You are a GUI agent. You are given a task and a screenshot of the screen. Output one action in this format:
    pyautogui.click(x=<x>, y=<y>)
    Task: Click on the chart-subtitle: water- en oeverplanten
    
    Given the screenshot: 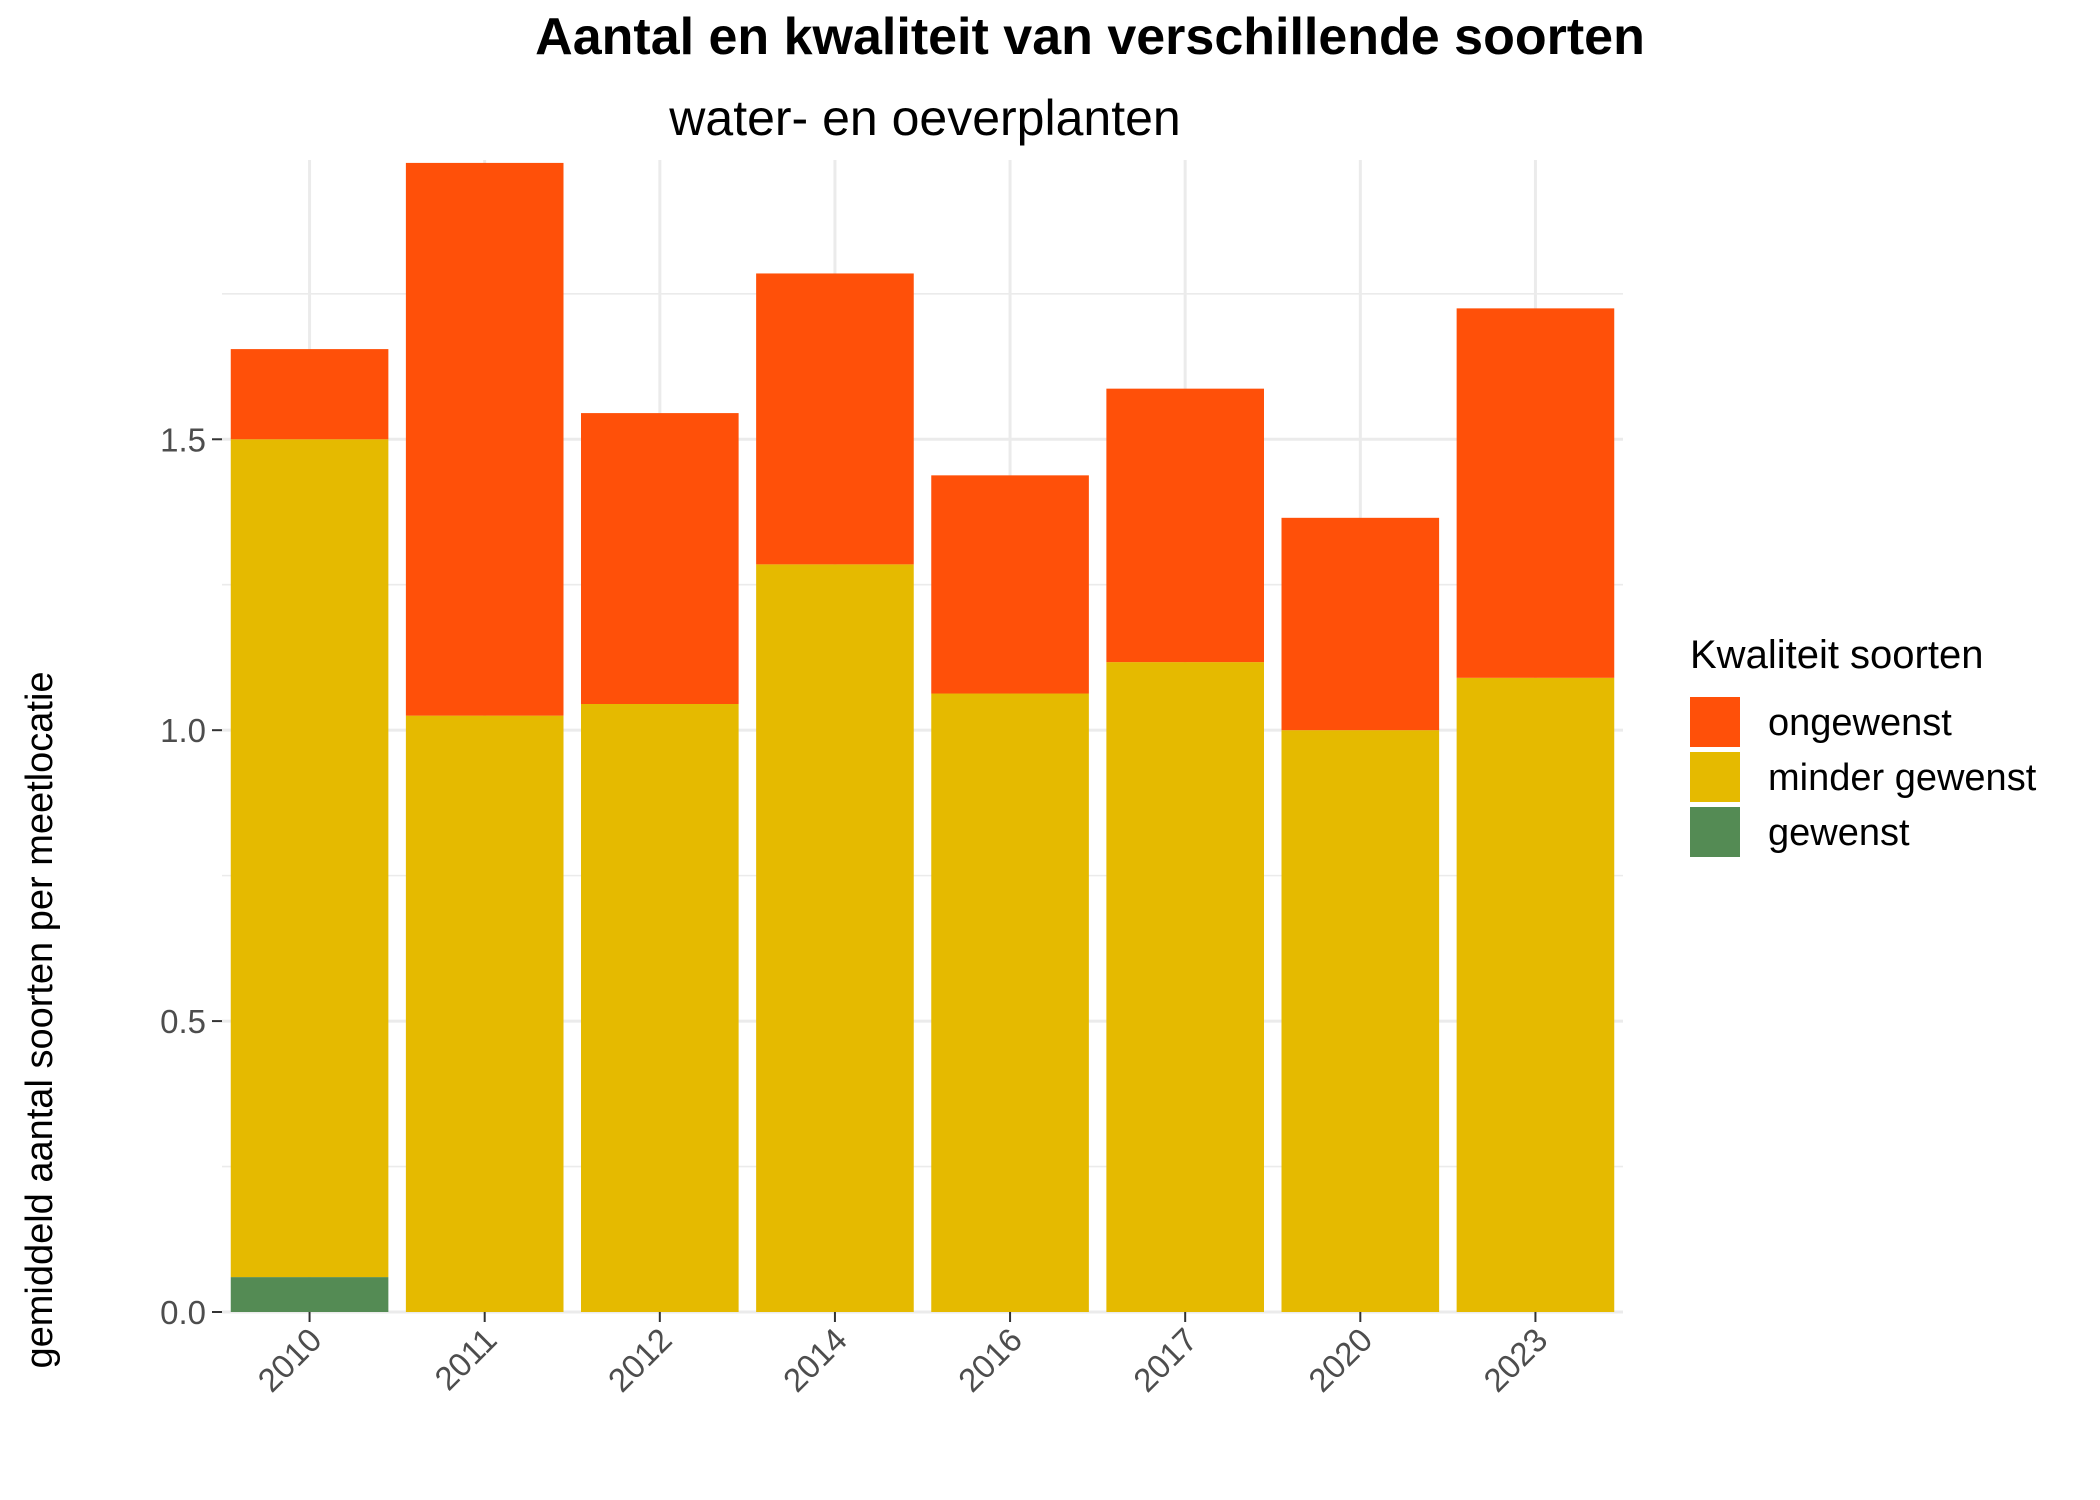 What is the action you would take?
    pyautogui.click(x=924, y=118)
    